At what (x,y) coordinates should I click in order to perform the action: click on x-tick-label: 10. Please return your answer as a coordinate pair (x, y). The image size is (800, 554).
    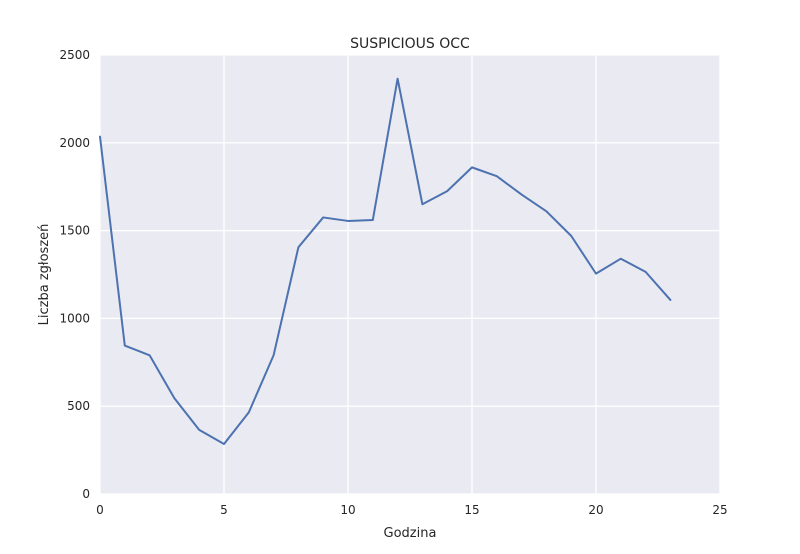
    Looking at the image, I should click on (347, 510).